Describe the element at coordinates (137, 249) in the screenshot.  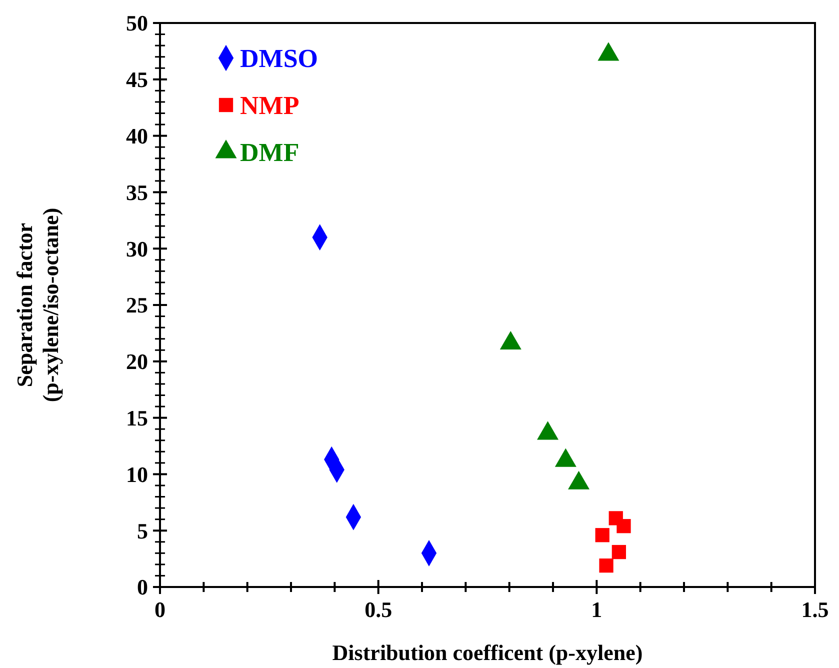
I see `y-tick-label: 30` at that location.